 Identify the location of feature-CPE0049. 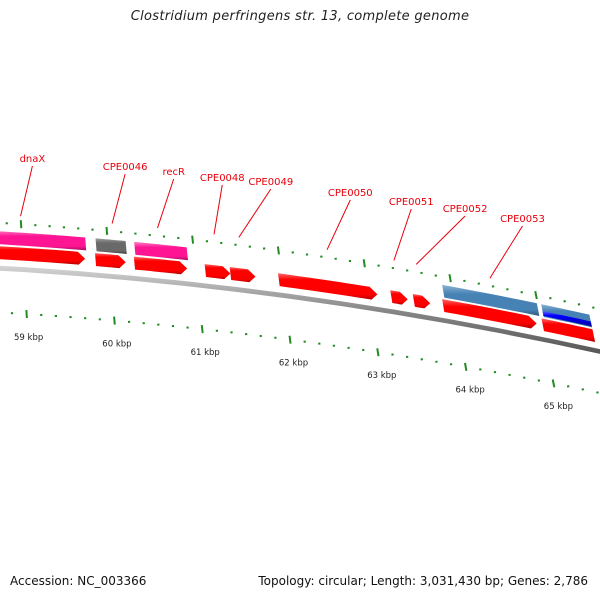
(242, 275).